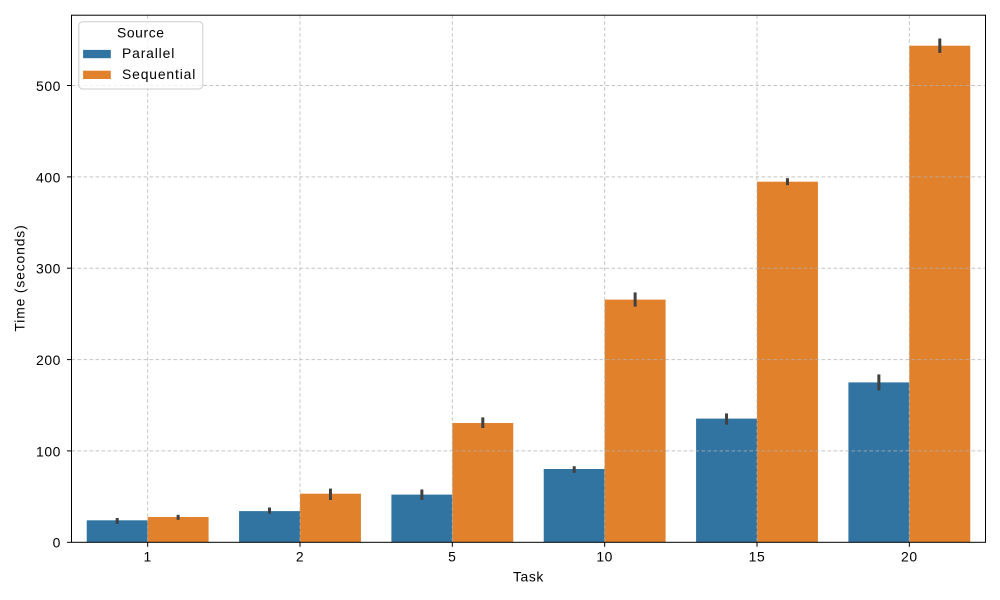 The height and width of the screenshot is (600, 1000). What do you see at coordinates (148, 53) in the screenshot?
I see `svg-text: Parallel` at bounding box center [148, 53].